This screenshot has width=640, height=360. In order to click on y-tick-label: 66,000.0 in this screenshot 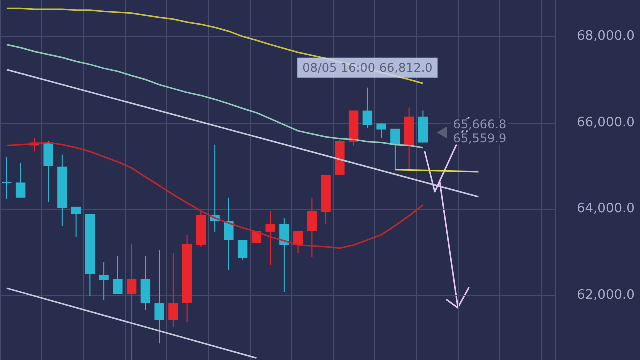, I will do `click(606, 122)`.